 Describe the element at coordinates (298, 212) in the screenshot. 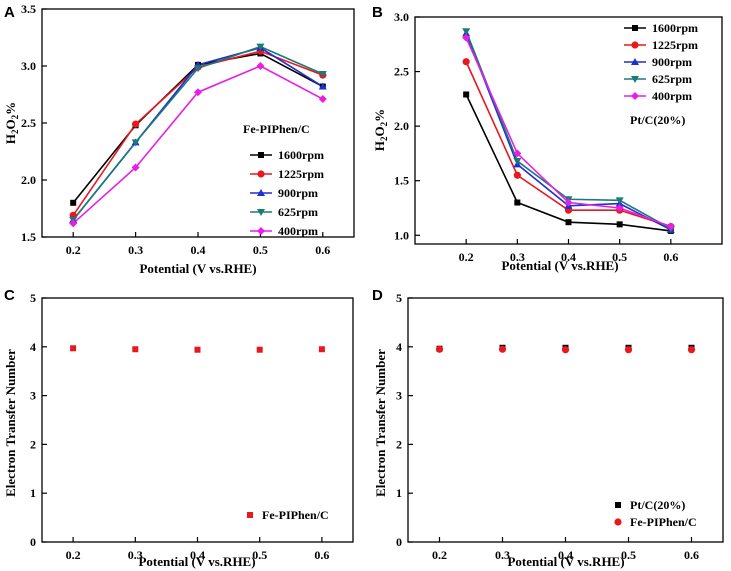

I see `legend-label: 625rpm` at that location.